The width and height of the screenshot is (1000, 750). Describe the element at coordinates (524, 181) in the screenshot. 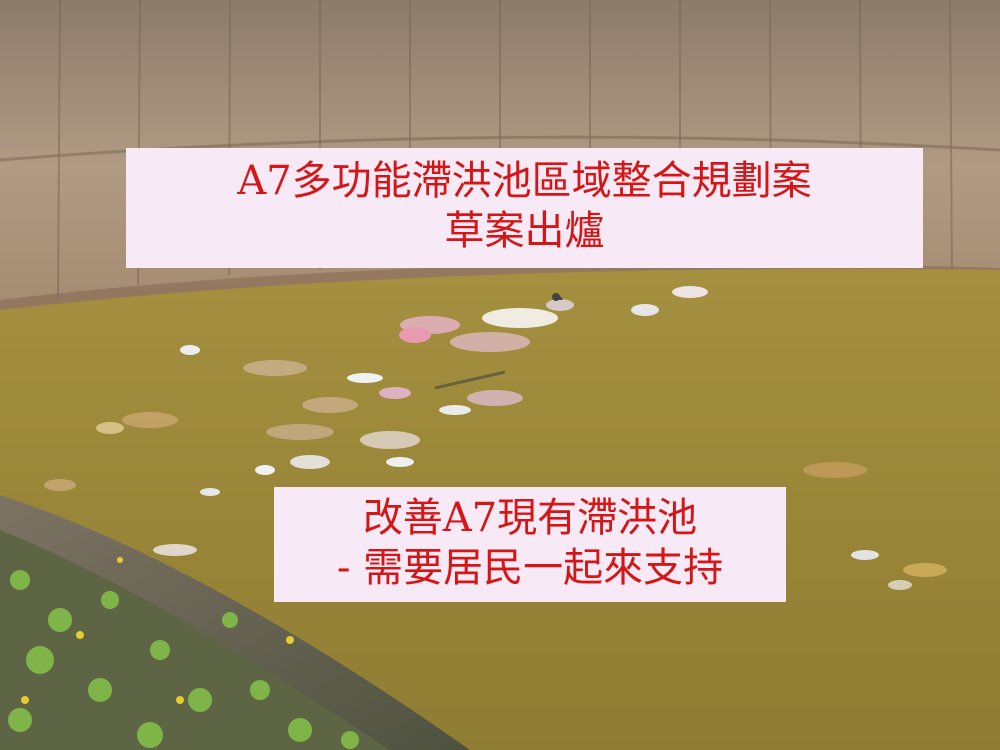

I see `title-line-1: A7多功能滯洪池區域整合規劃案` at that location.